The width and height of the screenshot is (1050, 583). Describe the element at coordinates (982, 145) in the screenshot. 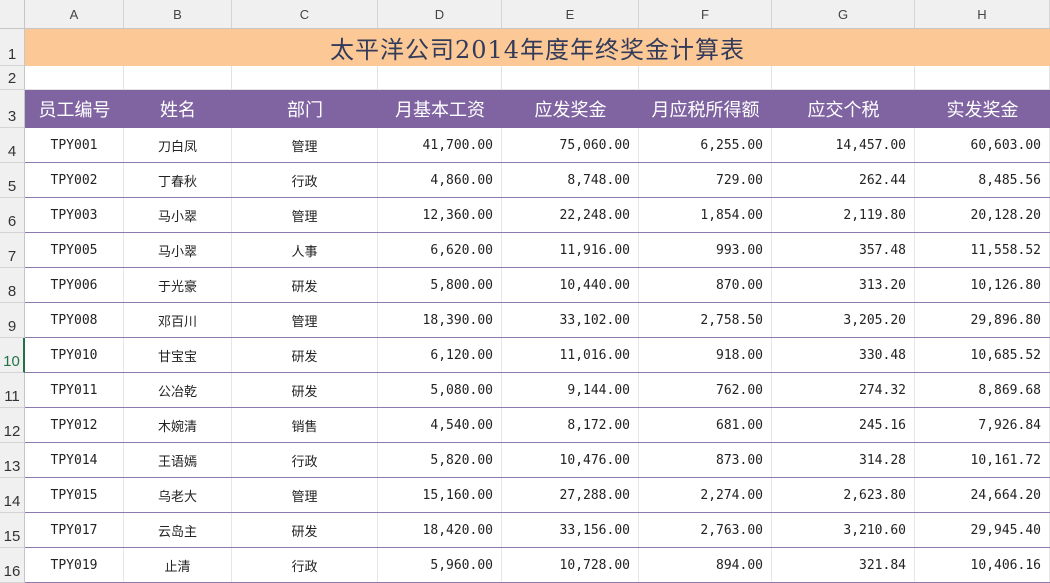

I see `net-bonus-cell: 60,603.00` at that location.